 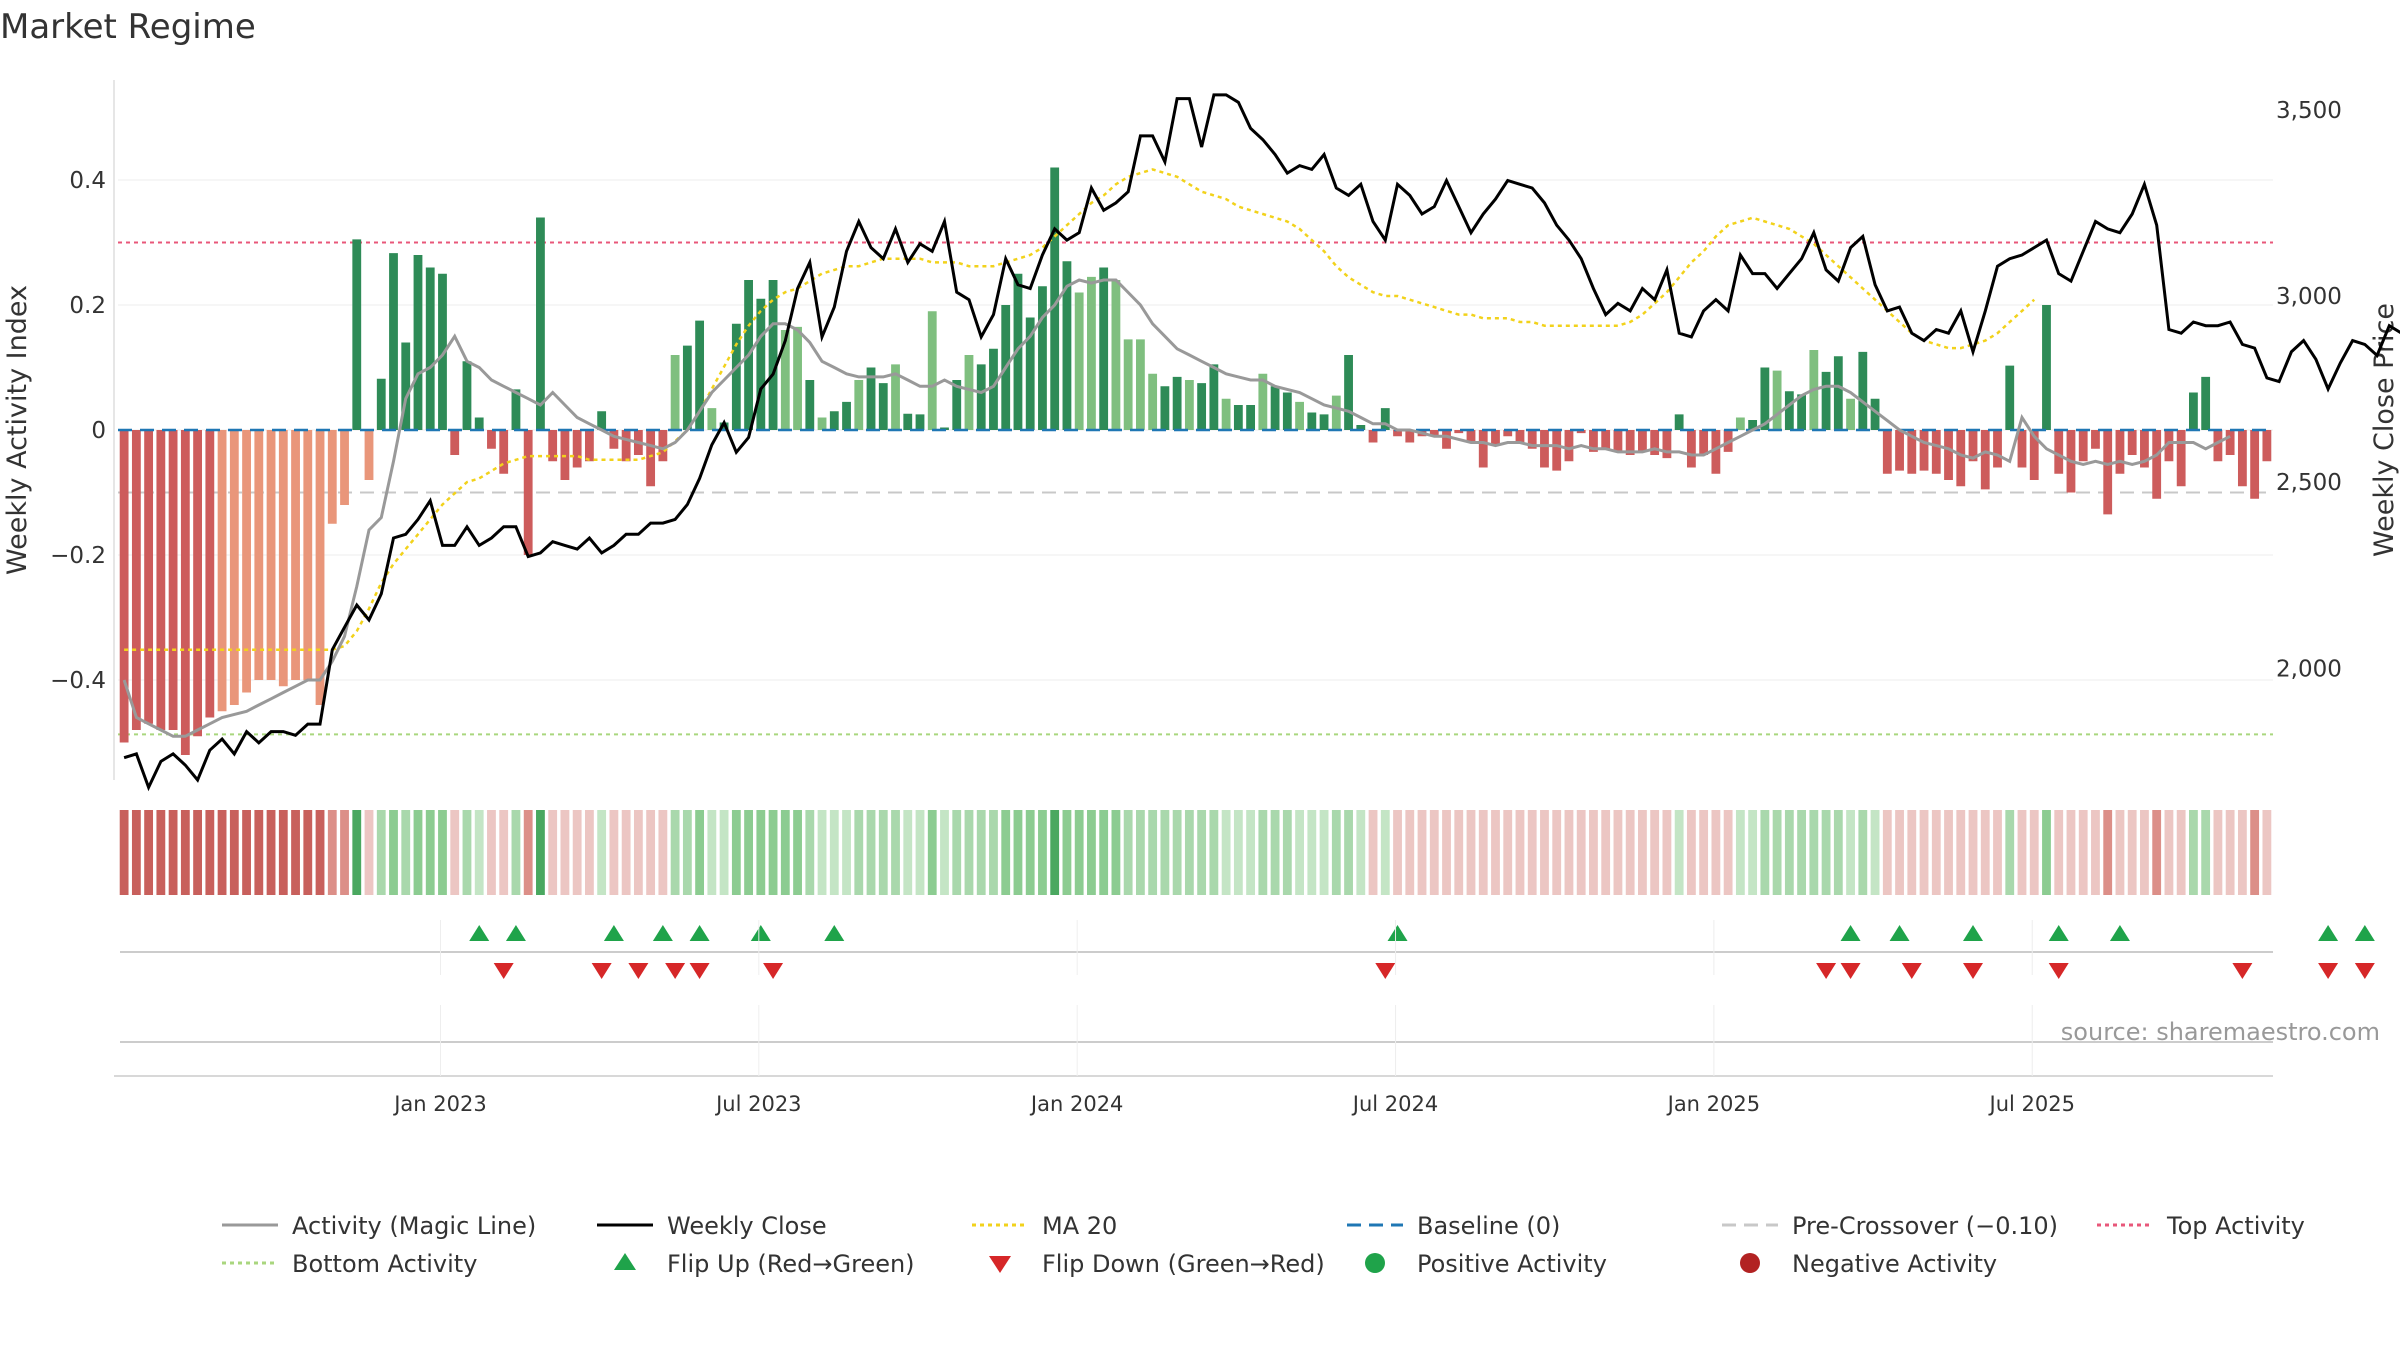 I want to click on y-right-tick-label: 3,500, so click(x=2309, y=111).